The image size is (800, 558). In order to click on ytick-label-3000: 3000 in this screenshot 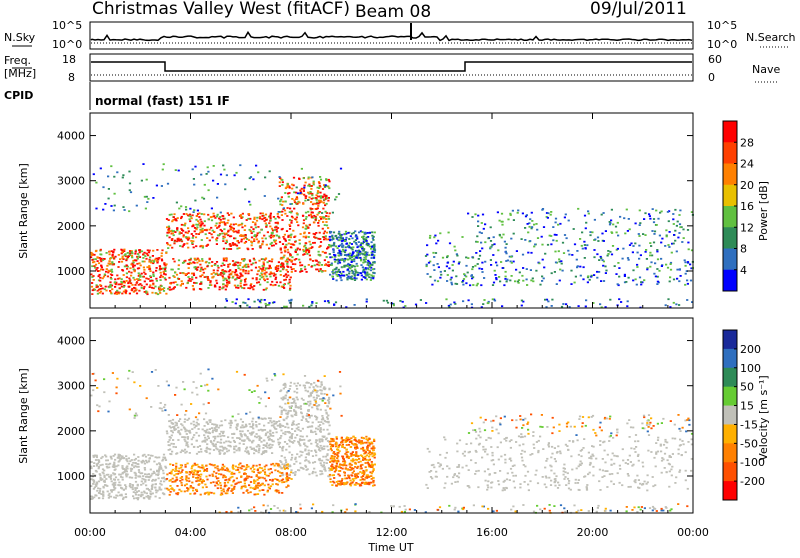, I will do `click(71, 181)`.